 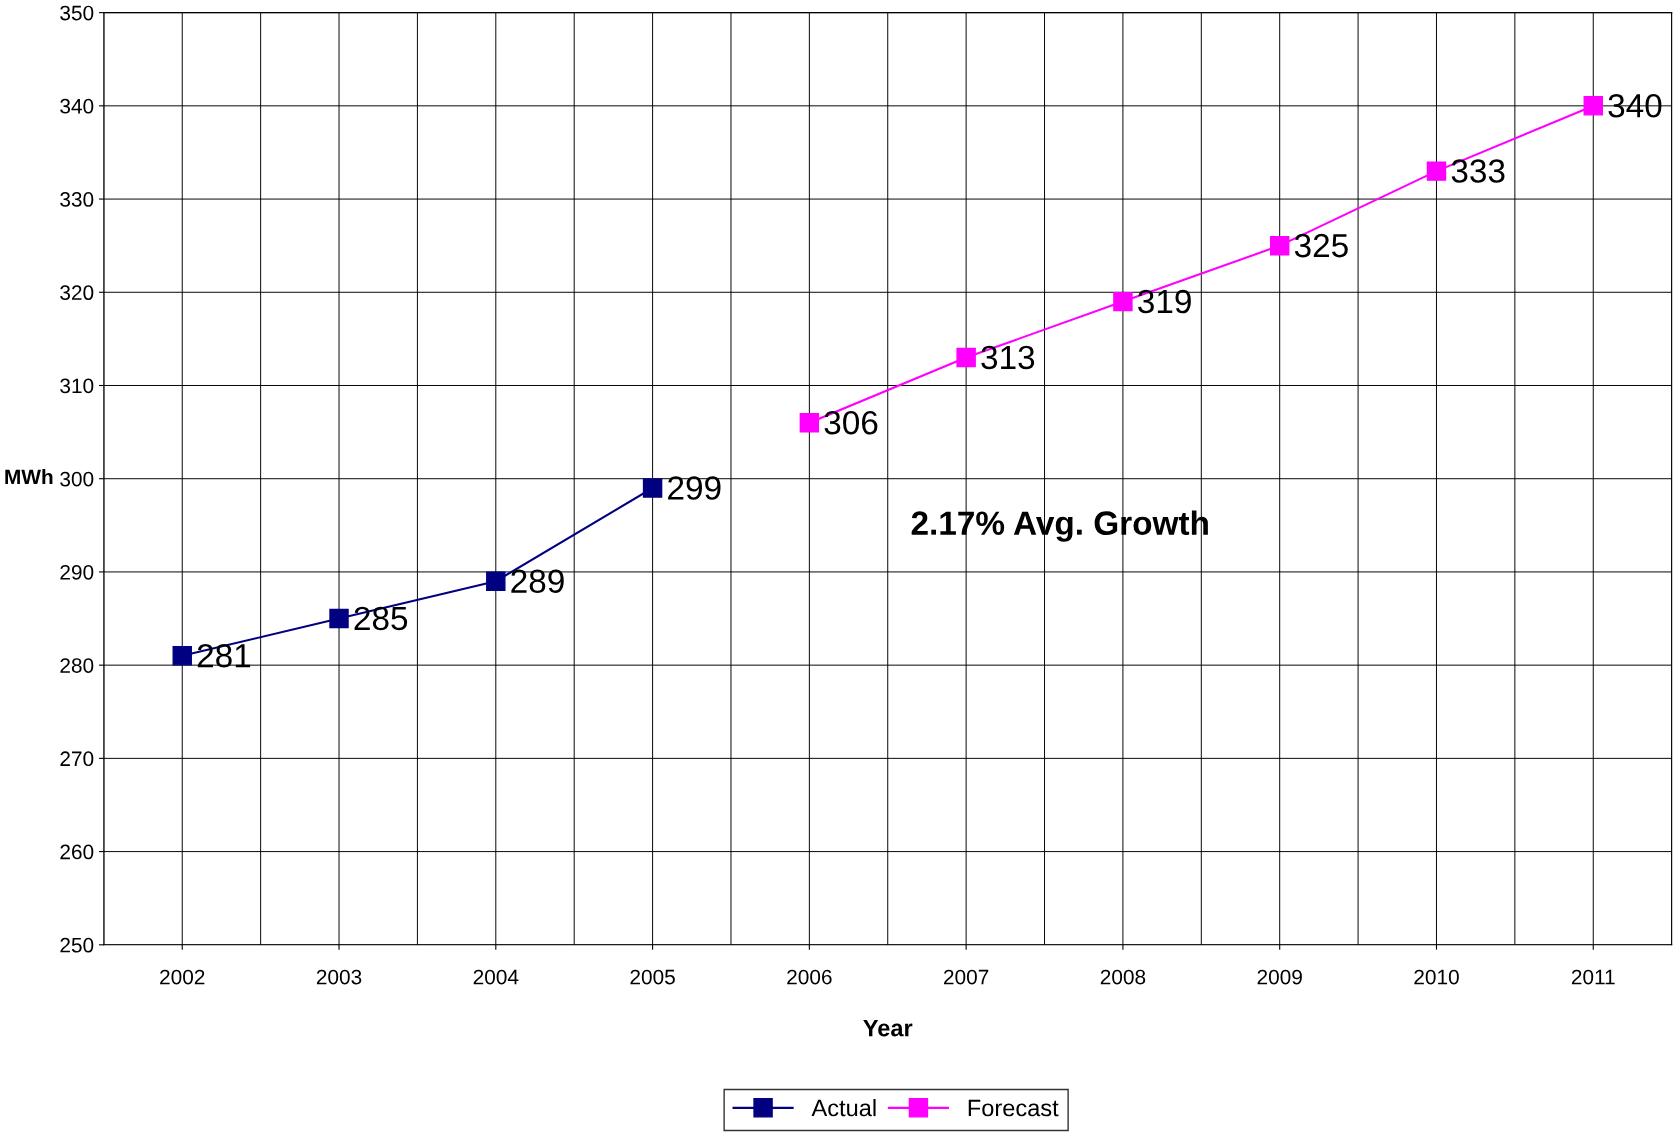 I want to click on x-tick-label: 2007, so click(x=966, y=977).